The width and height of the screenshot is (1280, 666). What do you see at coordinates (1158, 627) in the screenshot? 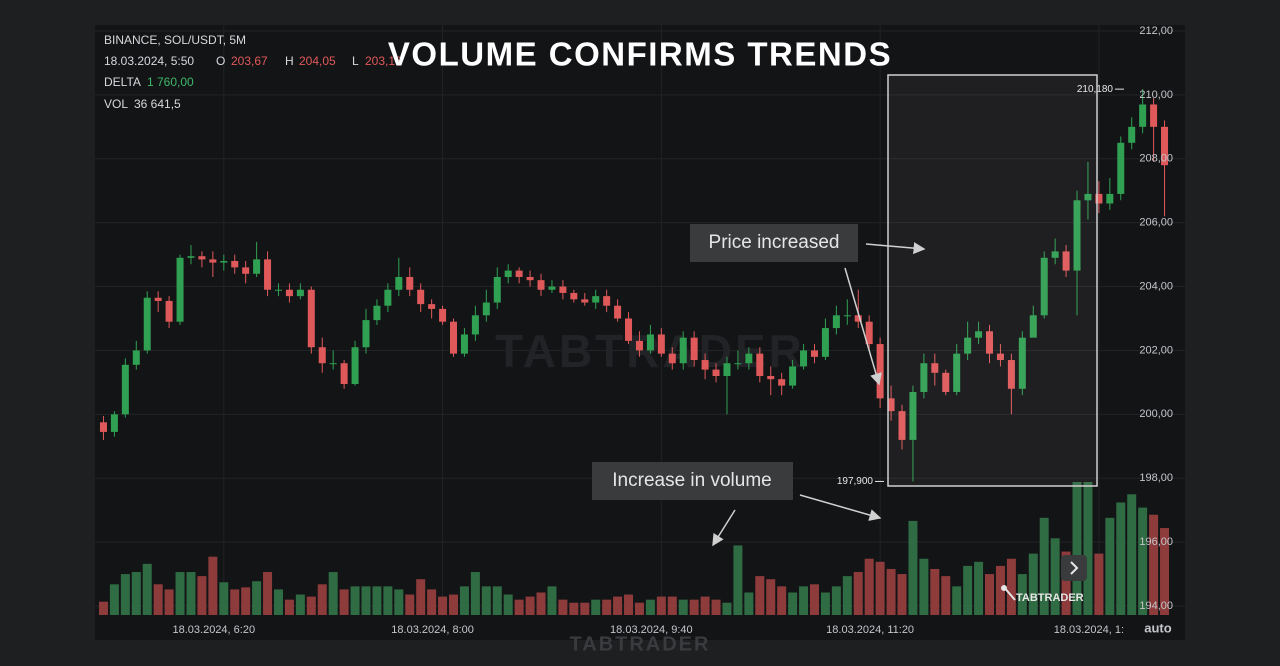
I see `scale-mode: auto` at bounding box center [1158, 627].